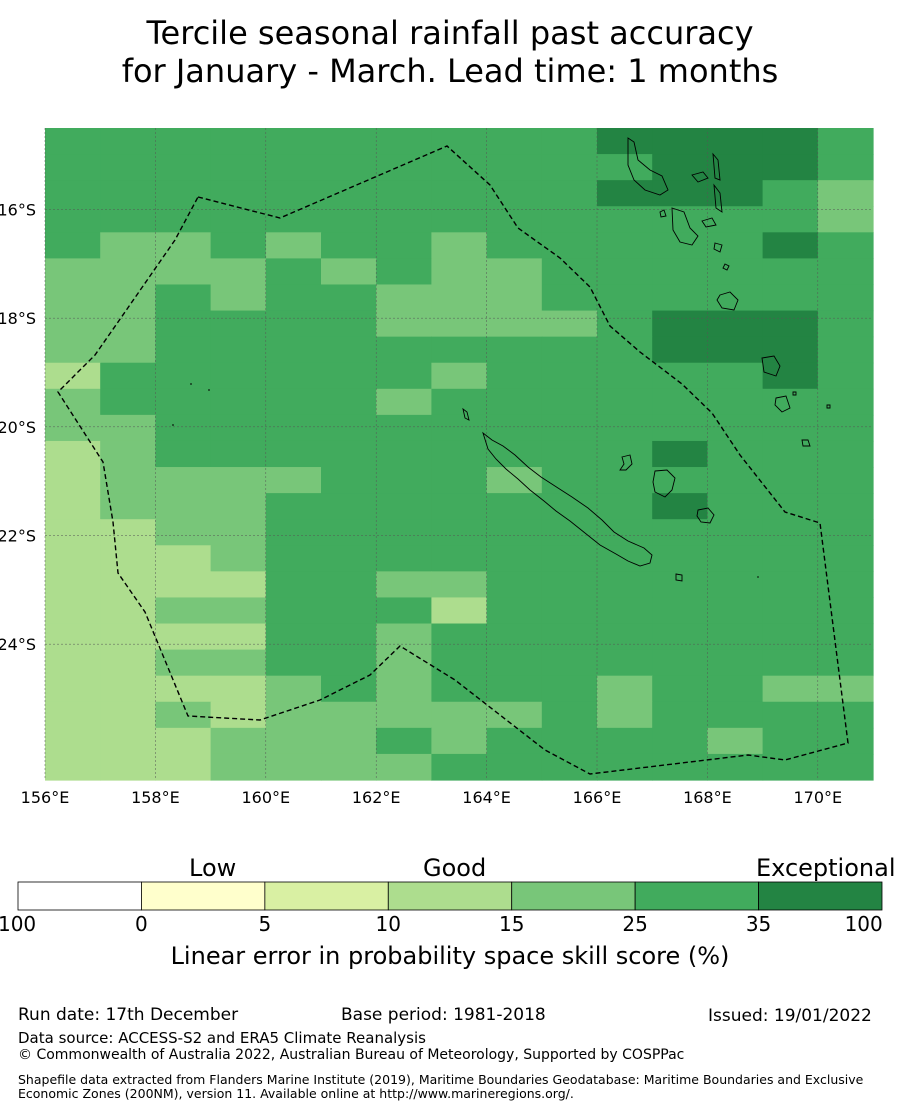  Describe the element at coordinates (443, 1015) in the screenshot. I see `base-period: Base period: 1981-2018` at that location.